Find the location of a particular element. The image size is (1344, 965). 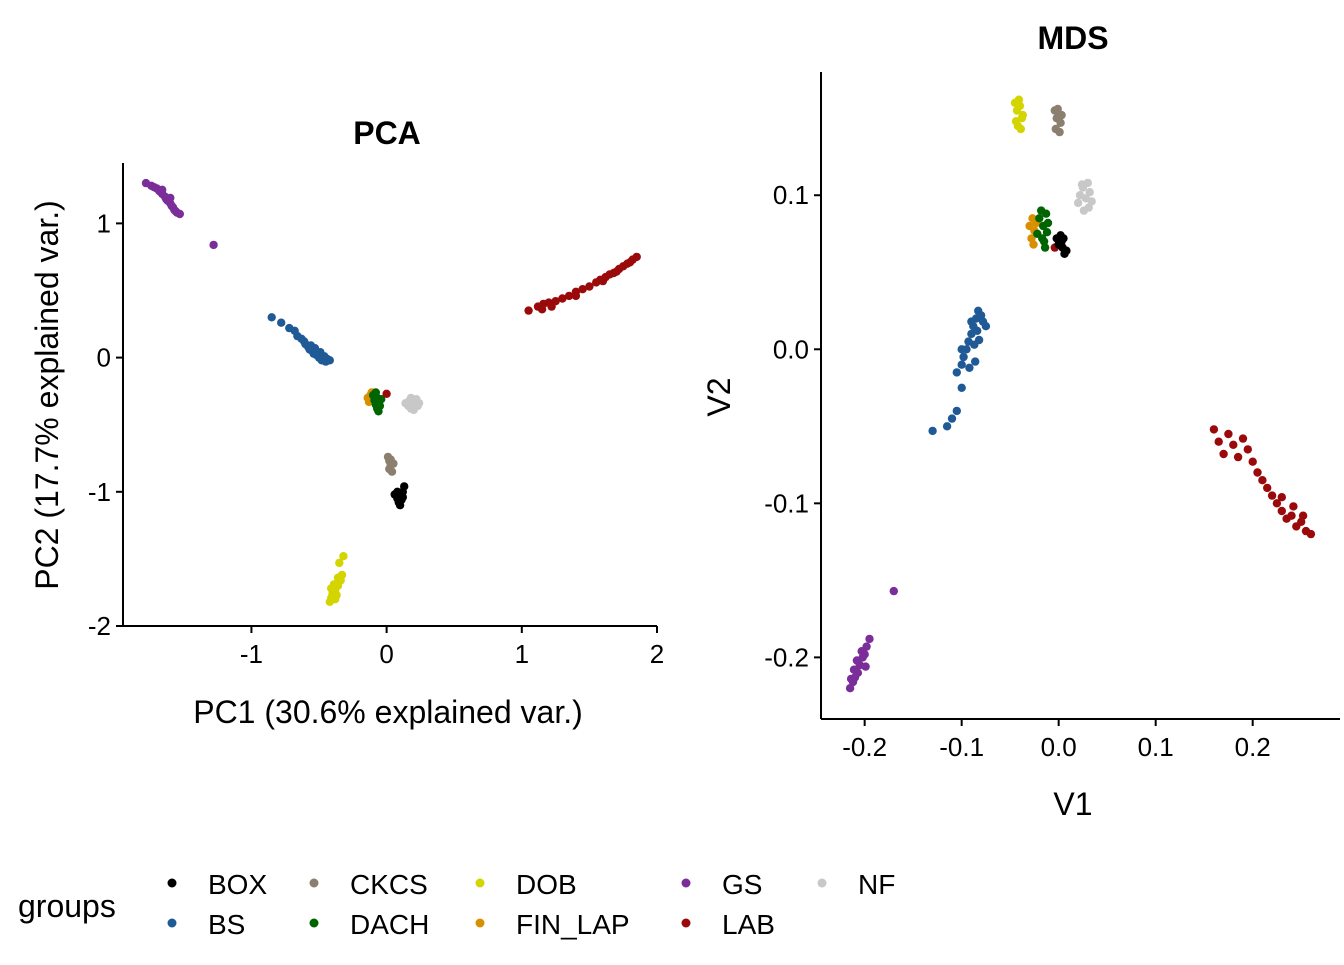

mds-x-tick-label: 0.0 is located at coordinates (1059, 747).